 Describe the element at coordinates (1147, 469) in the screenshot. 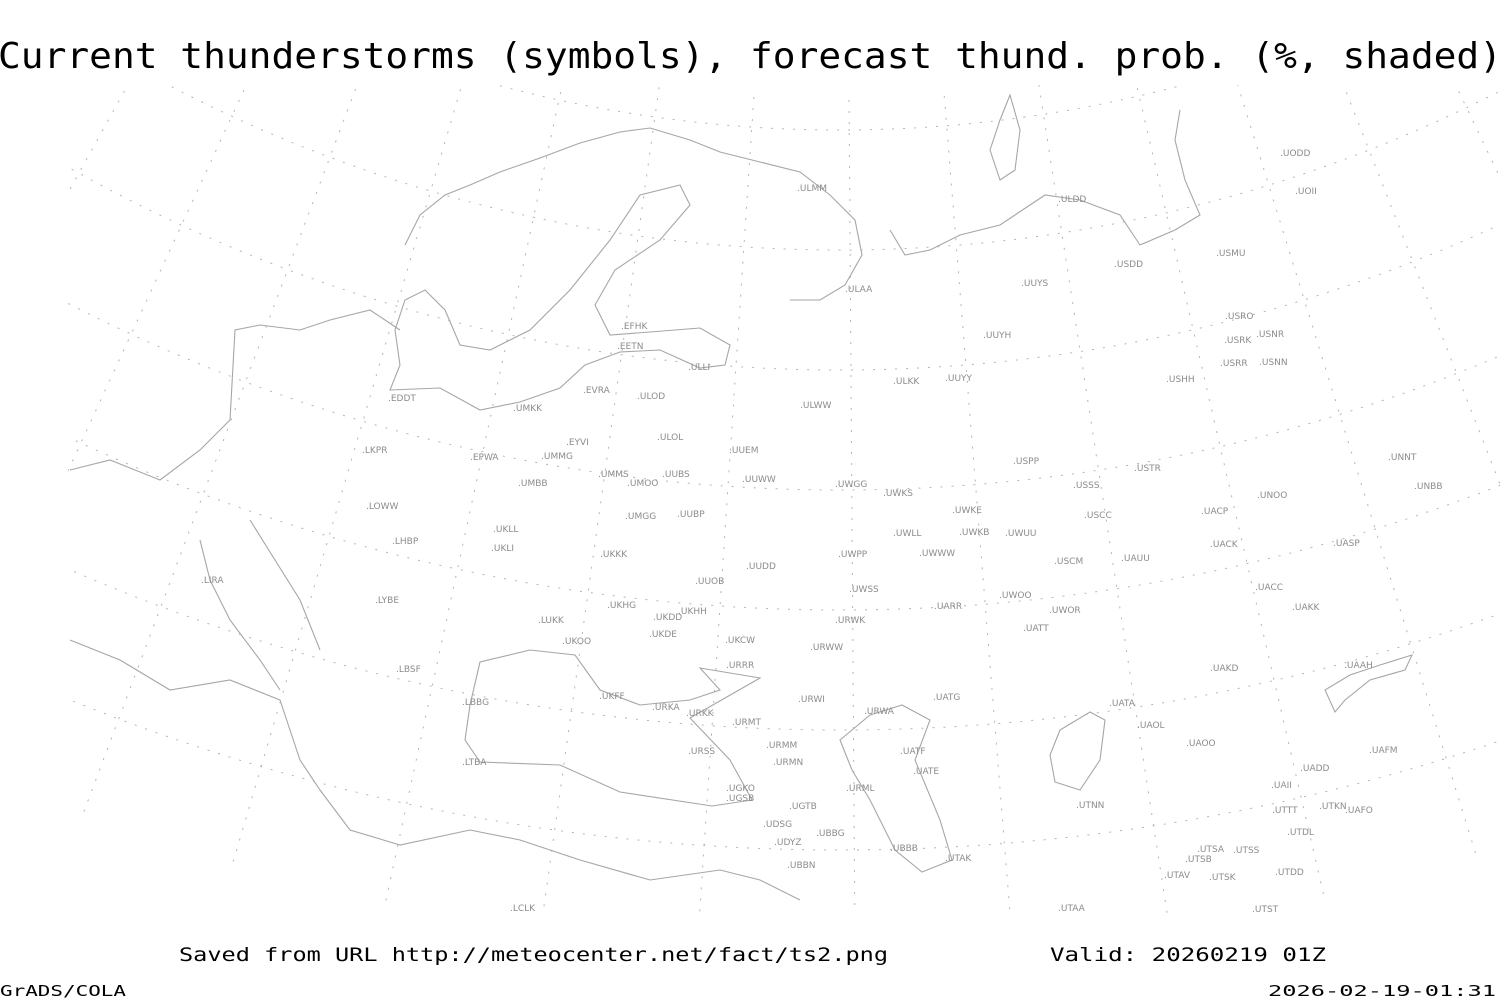

I see `station-label: .USTR` at that location.